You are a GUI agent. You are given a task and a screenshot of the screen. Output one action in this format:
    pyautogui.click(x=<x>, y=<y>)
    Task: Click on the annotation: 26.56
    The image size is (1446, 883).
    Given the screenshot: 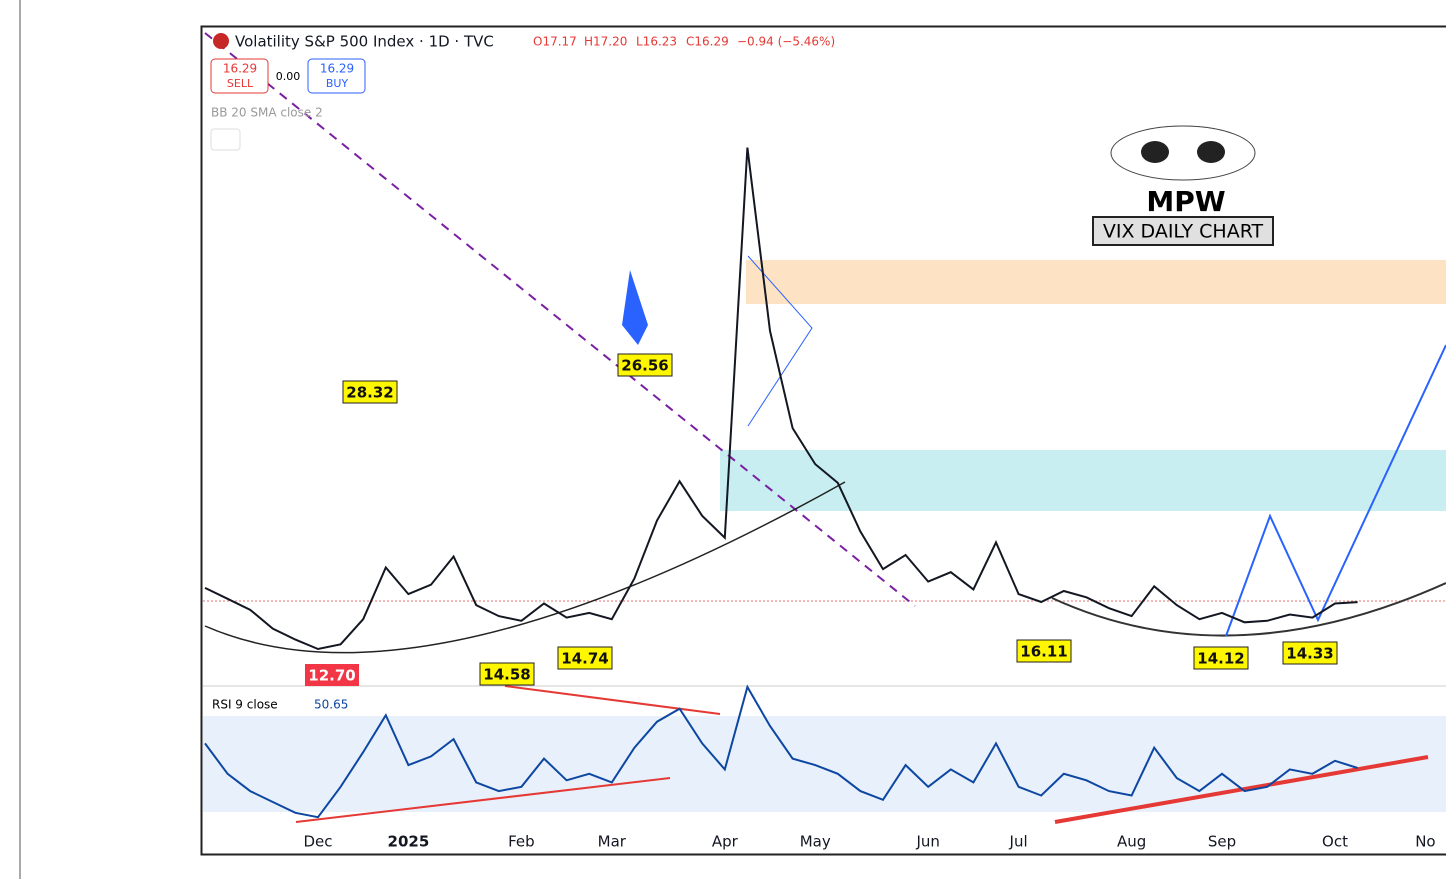 What is the action you would take?
    pyautogui.click(x=644, y=366)
    